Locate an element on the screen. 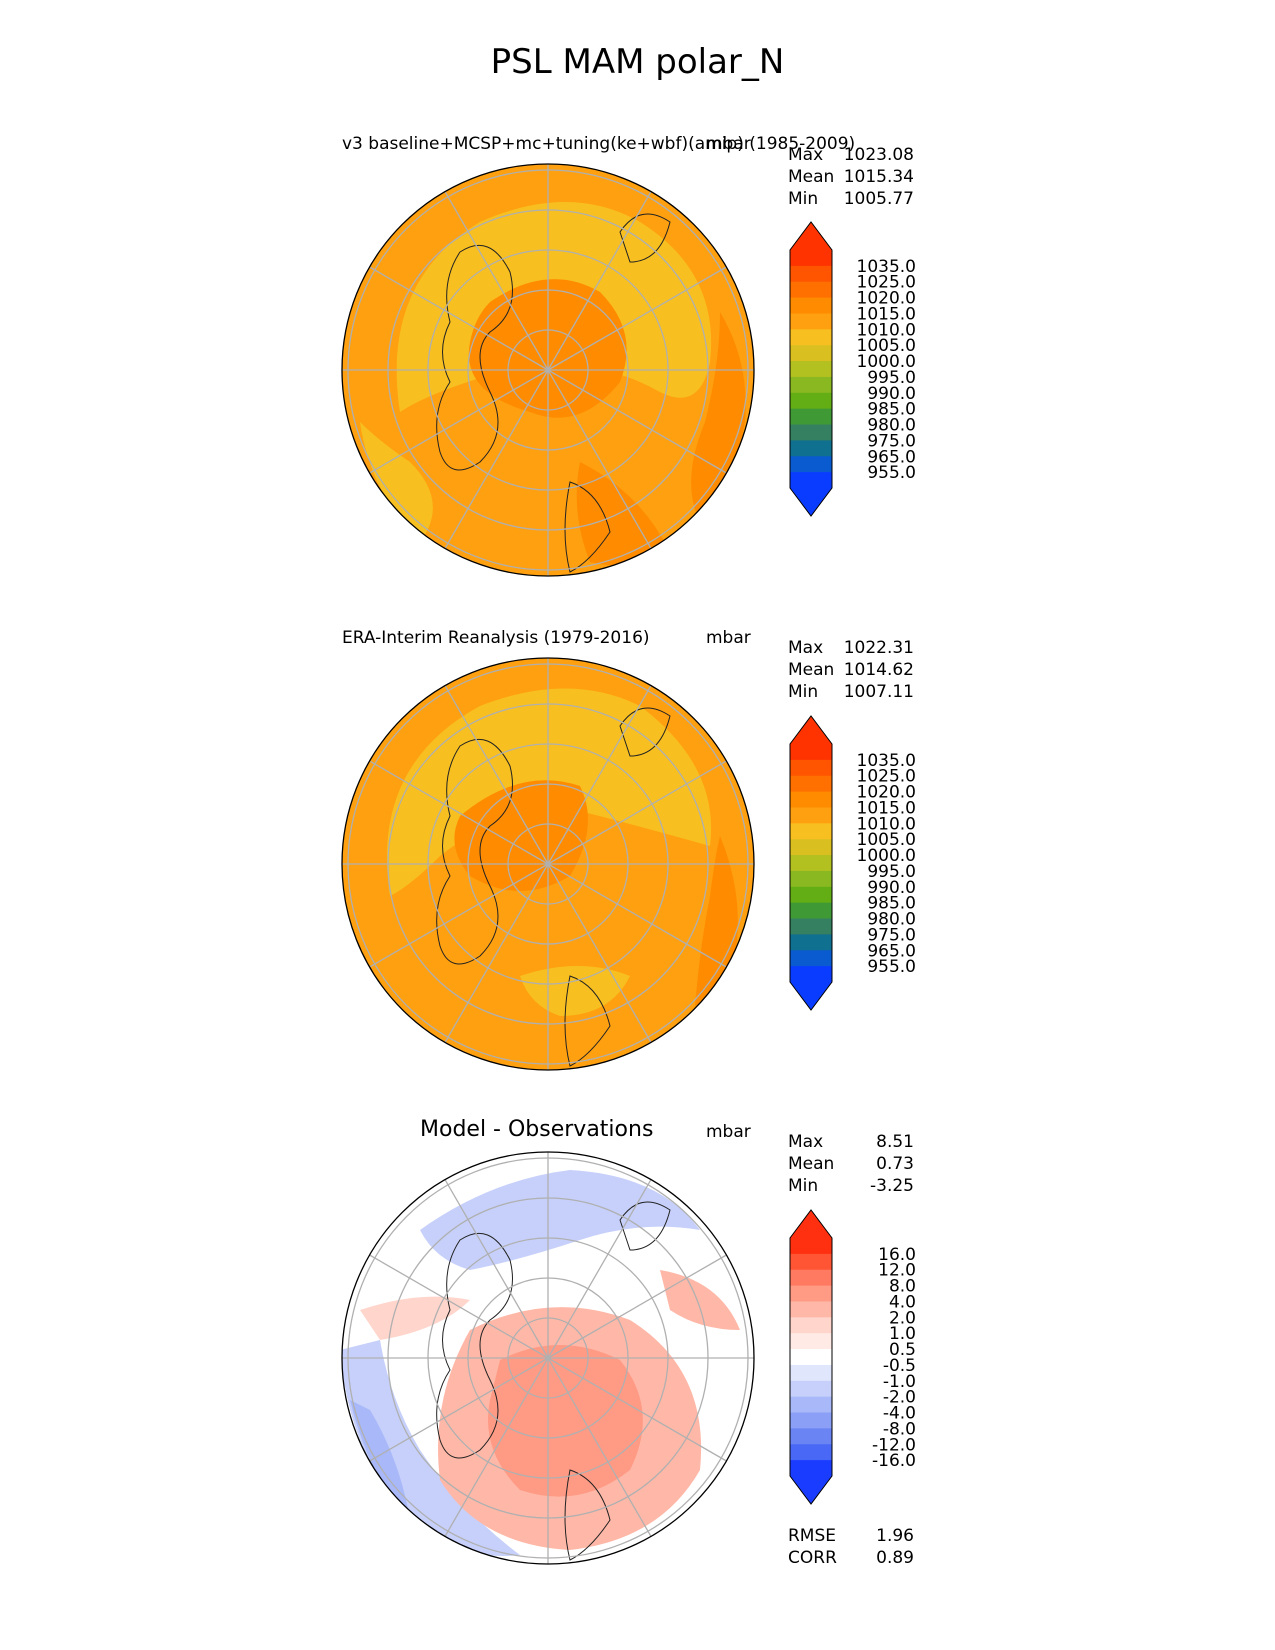 This screenshot has height=1650, width=1275. colorbar-tick-label: 1010.0 is located at coordinates (886, 330).